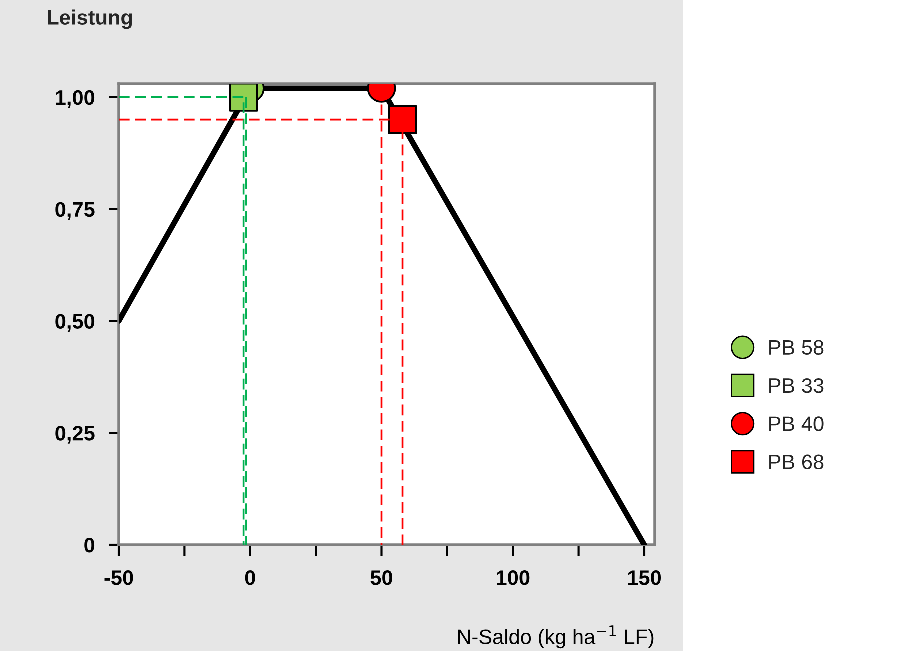 The image size is (899, 651). Describe the element at coordinates (556, 637) in the screenshot. I see `x-axis-title: N-Saldo (kg ha$^{−1}$ LF)` at that location.